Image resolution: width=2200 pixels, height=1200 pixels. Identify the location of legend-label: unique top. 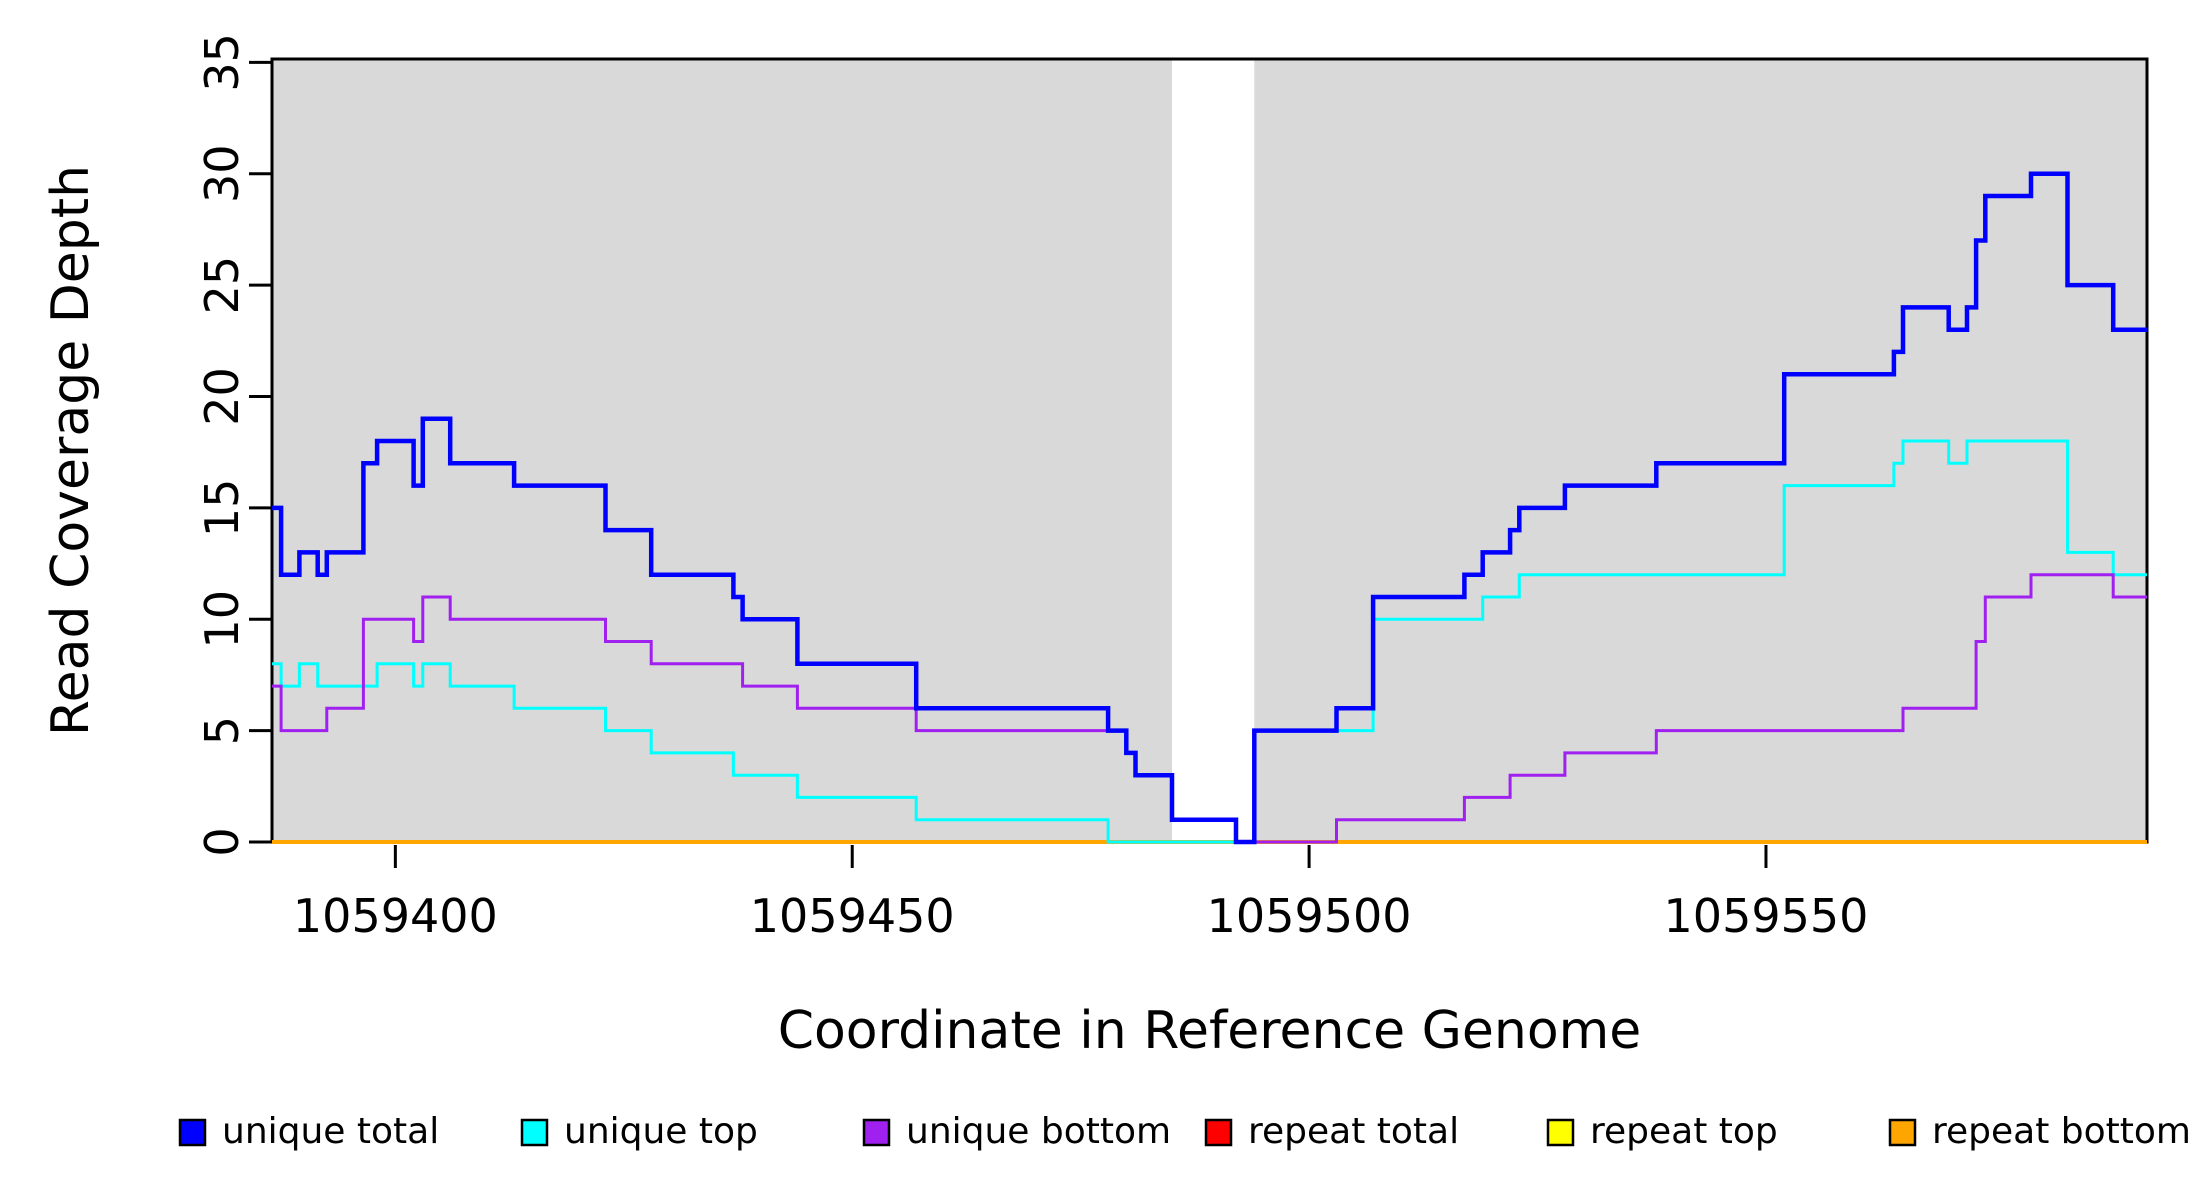
(661, 1131).